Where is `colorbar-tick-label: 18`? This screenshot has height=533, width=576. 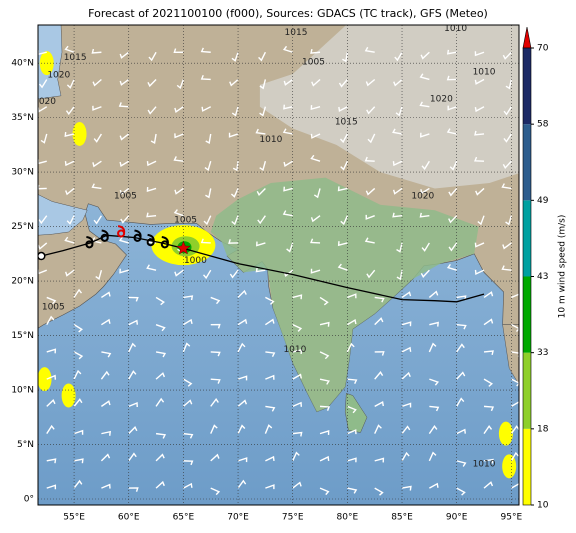 colorbar-tick-label: 18 is located at coordinates (543, 429).